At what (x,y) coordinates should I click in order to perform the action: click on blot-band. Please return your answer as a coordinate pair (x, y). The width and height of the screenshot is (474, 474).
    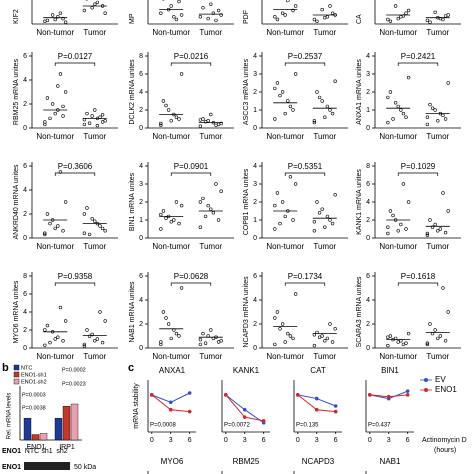
    Looking at the image, I should click on (47, 466).